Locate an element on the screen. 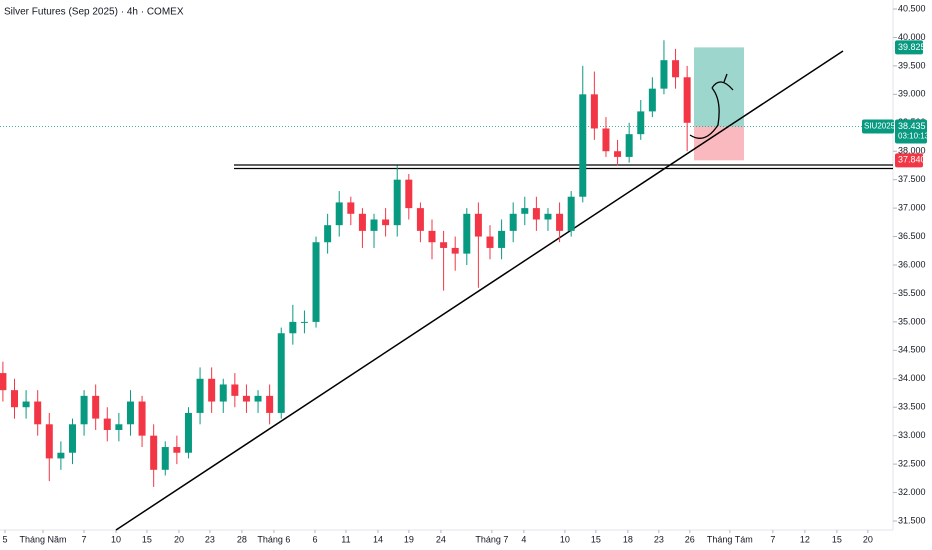 This screenshot has width=932, height=550. y-tick-label: 33.000 is located at coordinates (912, 435).